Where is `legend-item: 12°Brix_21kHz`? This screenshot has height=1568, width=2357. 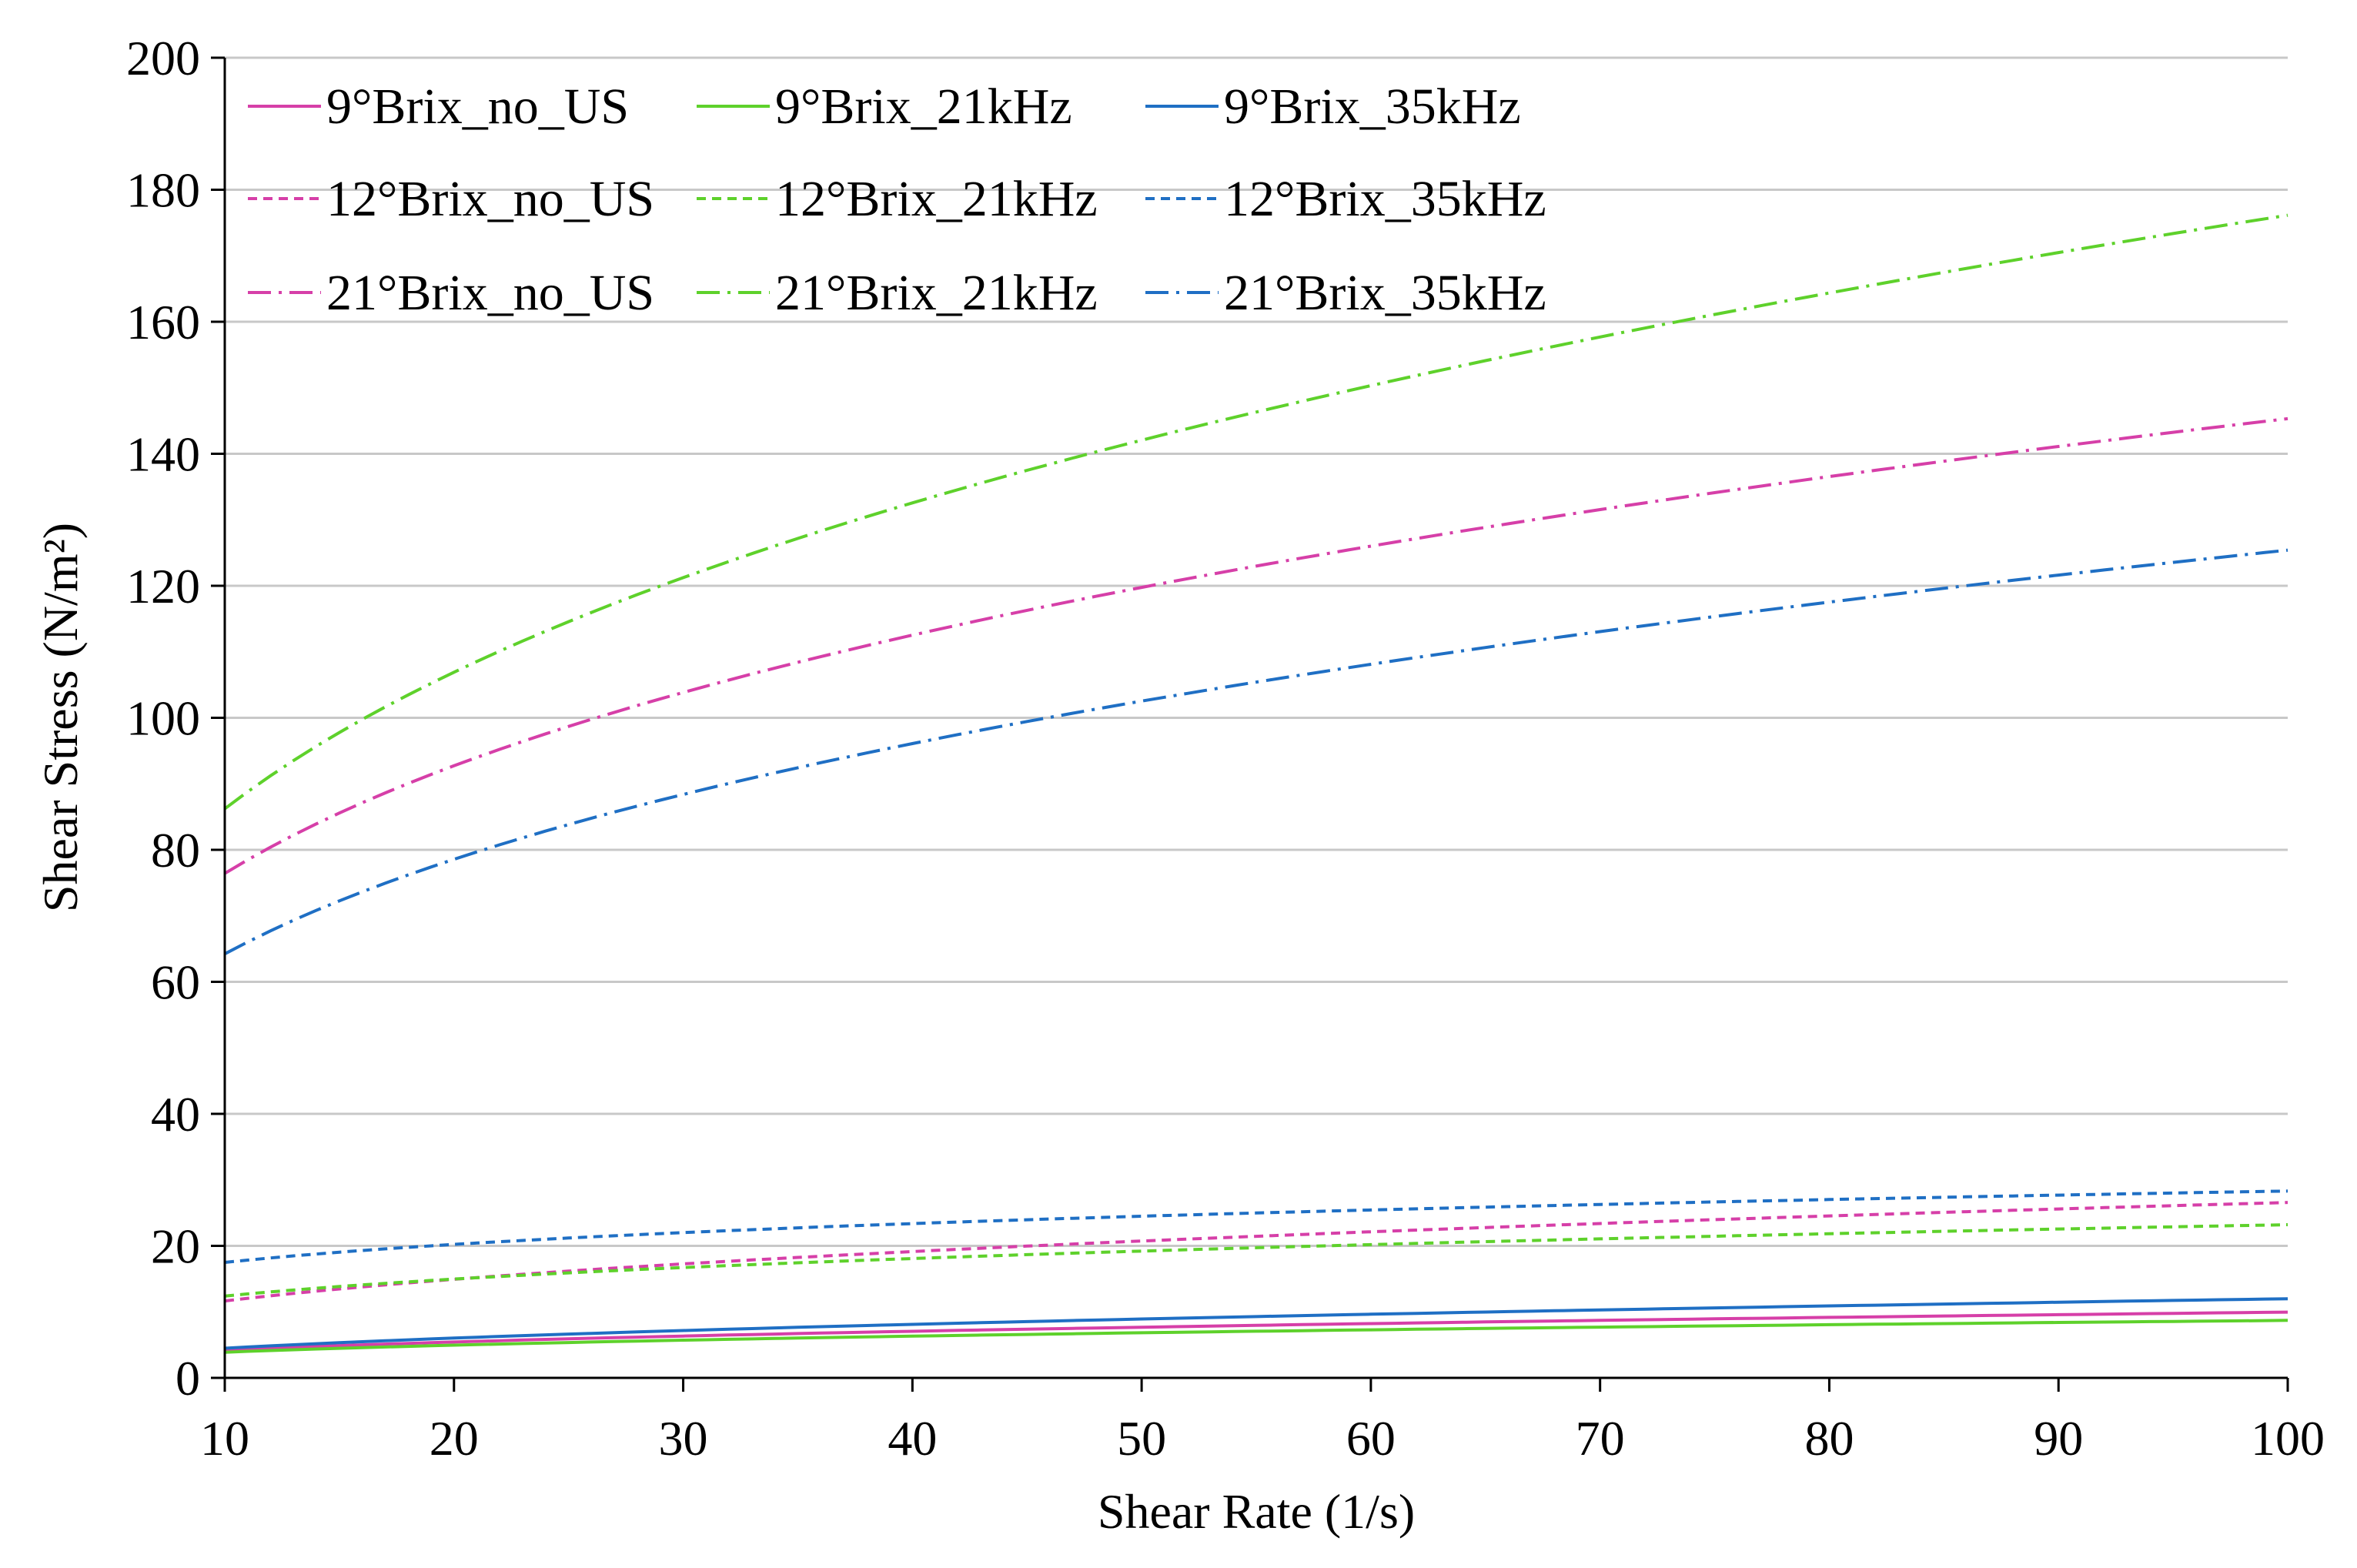 legend-item: 12°Brix_21kHz is located at coordinates (898, 199).